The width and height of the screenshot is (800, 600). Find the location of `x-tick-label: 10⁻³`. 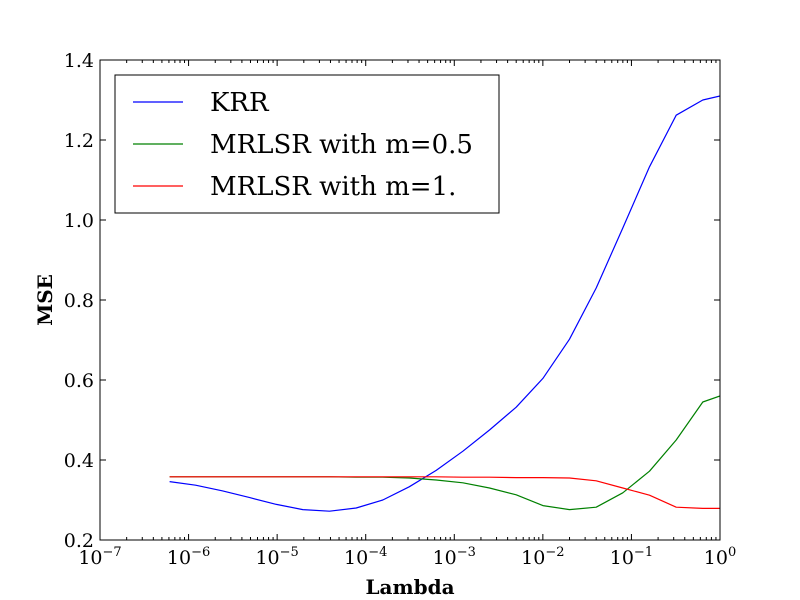

x-tick-label: 10⁻³ is located at coordinates (454, 557).